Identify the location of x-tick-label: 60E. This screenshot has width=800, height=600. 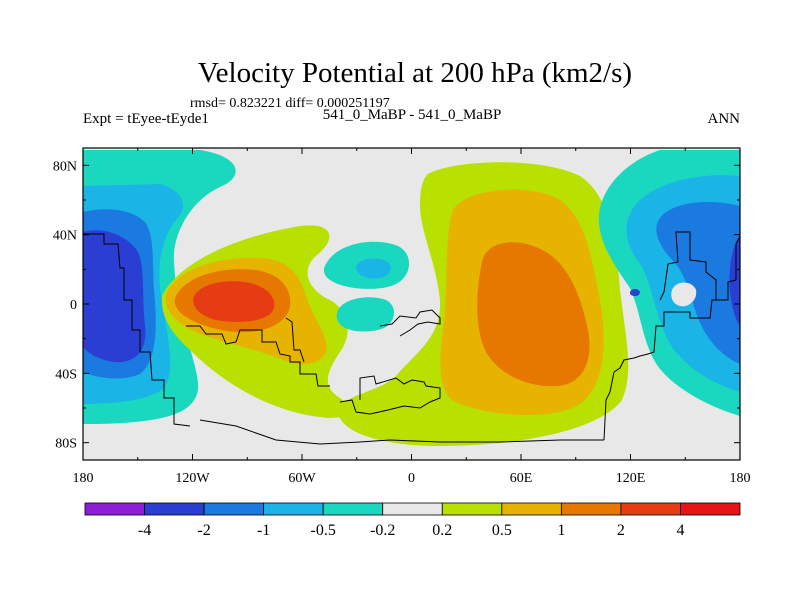
(521, 478).